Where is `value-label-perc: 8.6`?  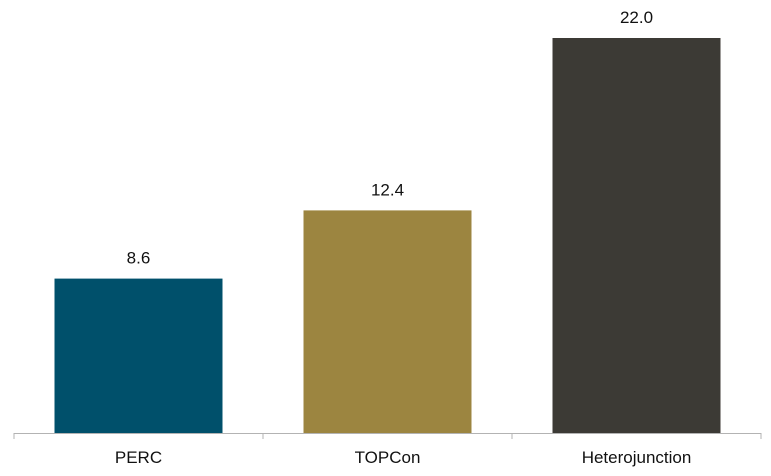
value-label-perc: 8.6 is located at coordinates (139, 258).